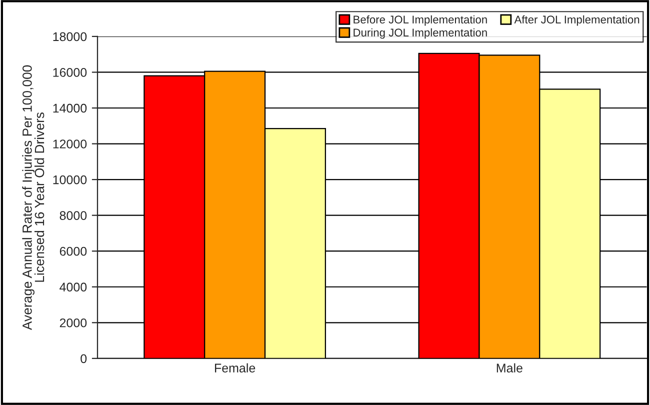 The height and width of the screenshot is (405, 650). What do you see at coordinates (83, 359) in the screenshot?
I see `y-tick-label: 0` at bounding box center [83, 359].